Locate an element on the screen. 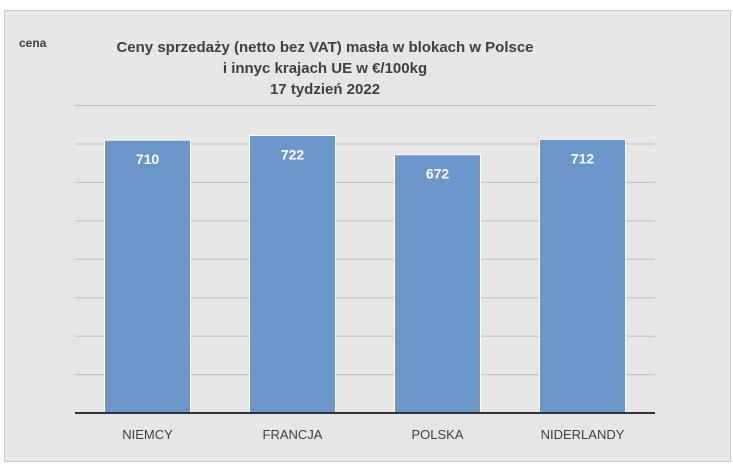 This screenshot has height=464, width=733. bar-niemcy is located at coordinates (147, 276).